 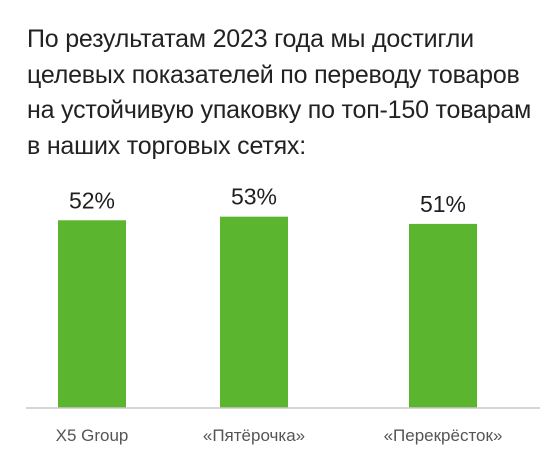 What do you see at coordinates (443, 204) in the screenshot?
I see `value-label-3: 51%` at bounding box center [443, 204].